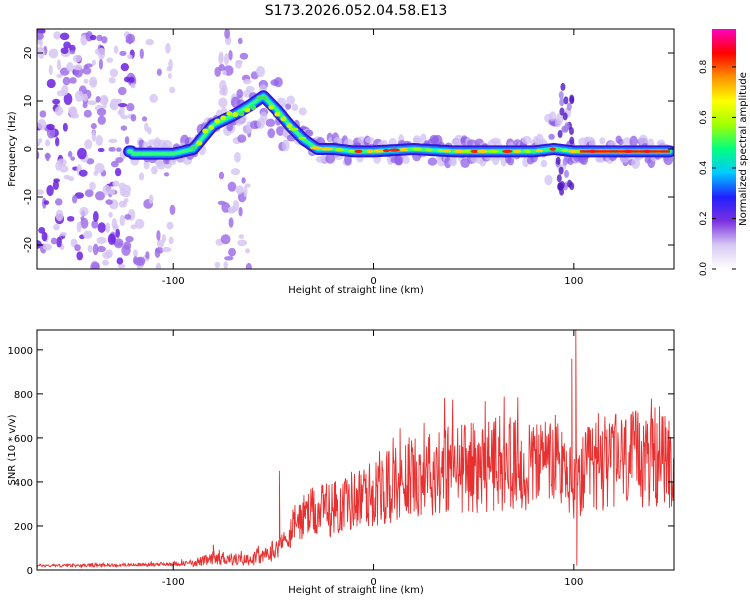  What do you see at coordinates (704, 66) in the screenshot?
I see `colorbar-tick-label: 0.8` at bounding box center [704, 66].